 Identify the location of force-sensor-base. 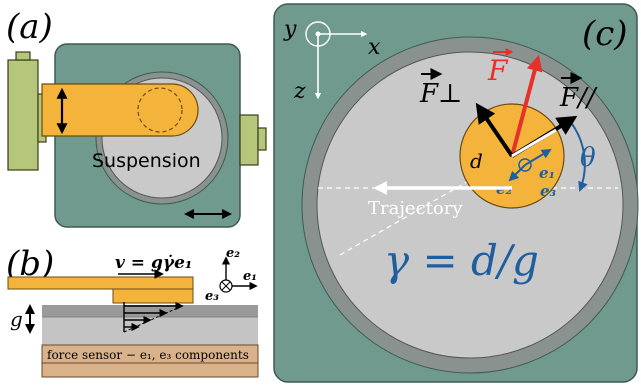
(150, 370).